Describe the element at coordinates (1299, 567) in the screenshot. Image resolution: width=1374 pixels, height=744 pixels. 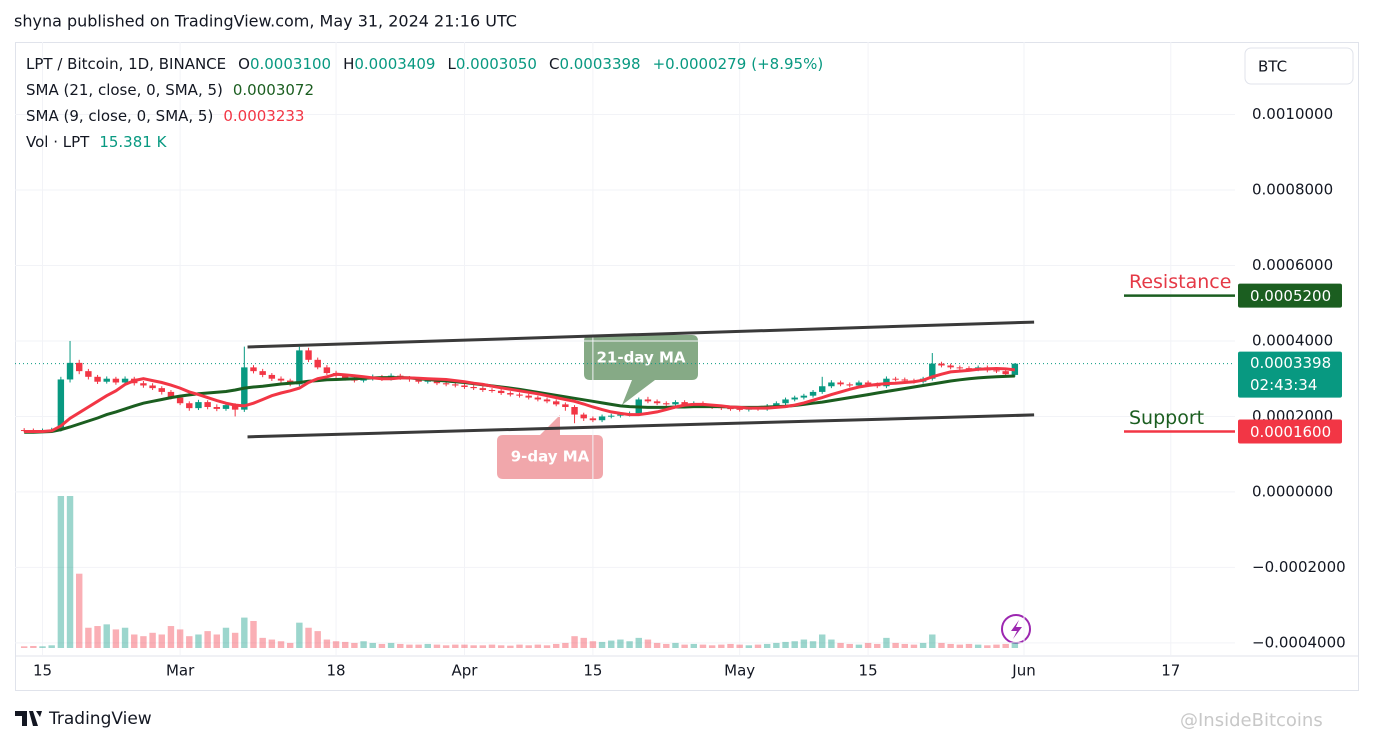
I see `y-tick-label: −0.0002000` at that location.